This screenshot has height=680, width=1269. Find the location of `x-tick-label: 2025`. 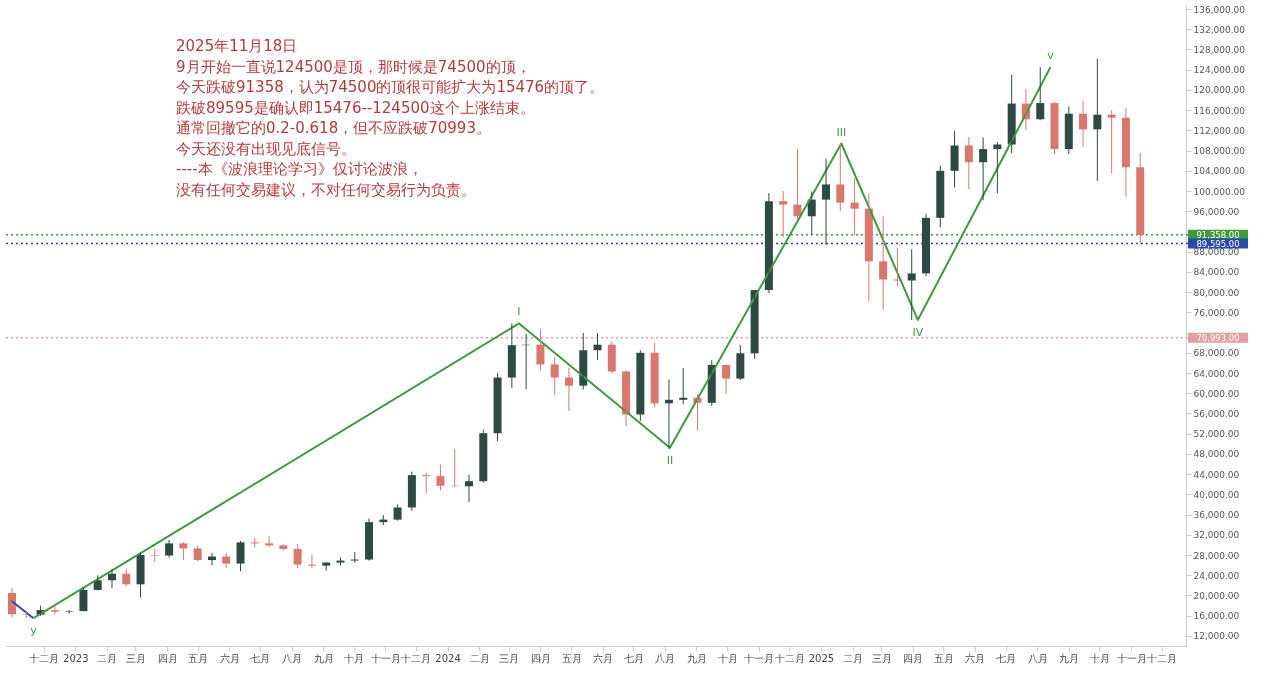

x-tick-label: 2025 is located at coordinates (821, 658).